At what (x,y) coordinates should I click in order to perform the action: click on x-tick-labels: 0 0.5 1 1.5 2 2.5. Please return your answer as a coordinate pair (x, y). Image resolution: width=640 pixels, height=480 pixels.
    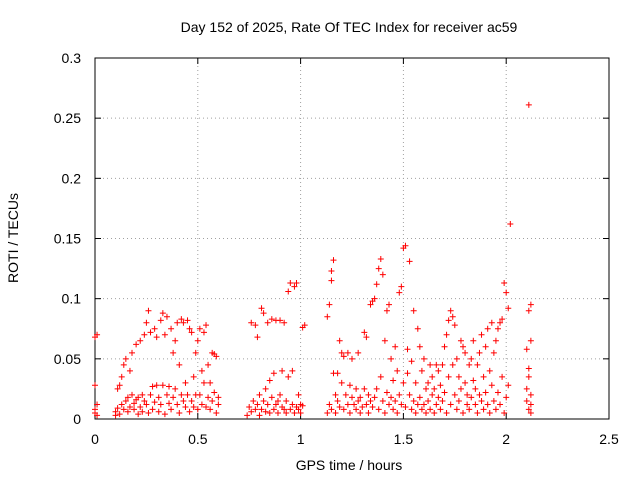
    Looking at the image, I should click on (355, 439).